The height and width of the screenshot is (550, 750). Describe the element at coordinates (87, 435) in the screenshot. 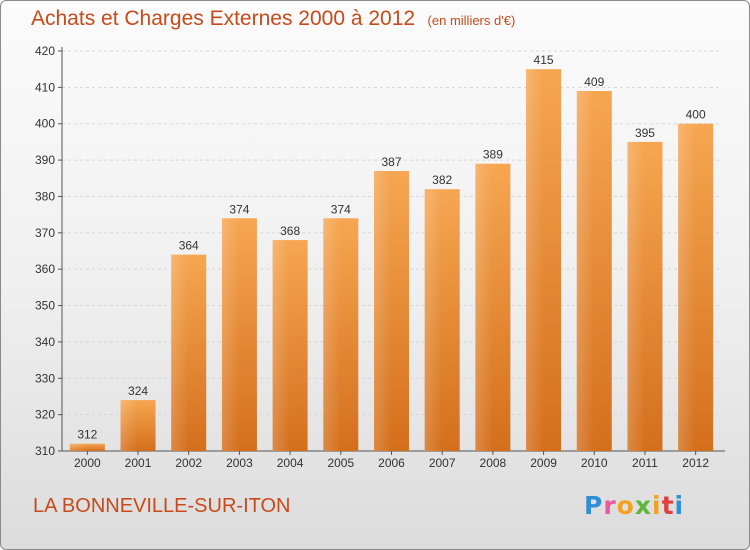

I see `data-label: 312` at that location.